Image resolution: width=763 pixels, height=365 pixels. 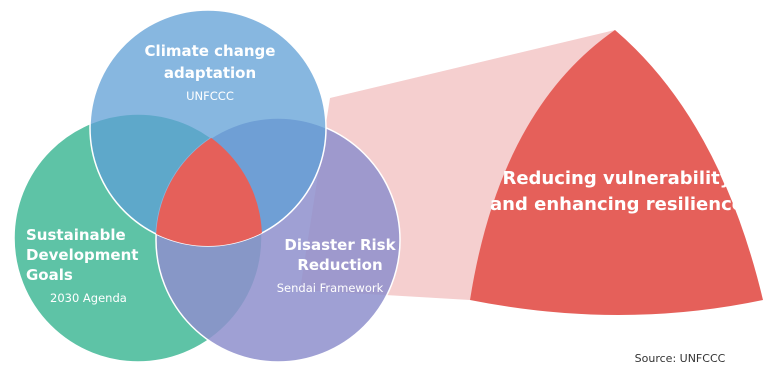 What do you see at coordinates (210, 73) in the screenshot?
I see `label: adaptation` at bounding box center [210, 73].